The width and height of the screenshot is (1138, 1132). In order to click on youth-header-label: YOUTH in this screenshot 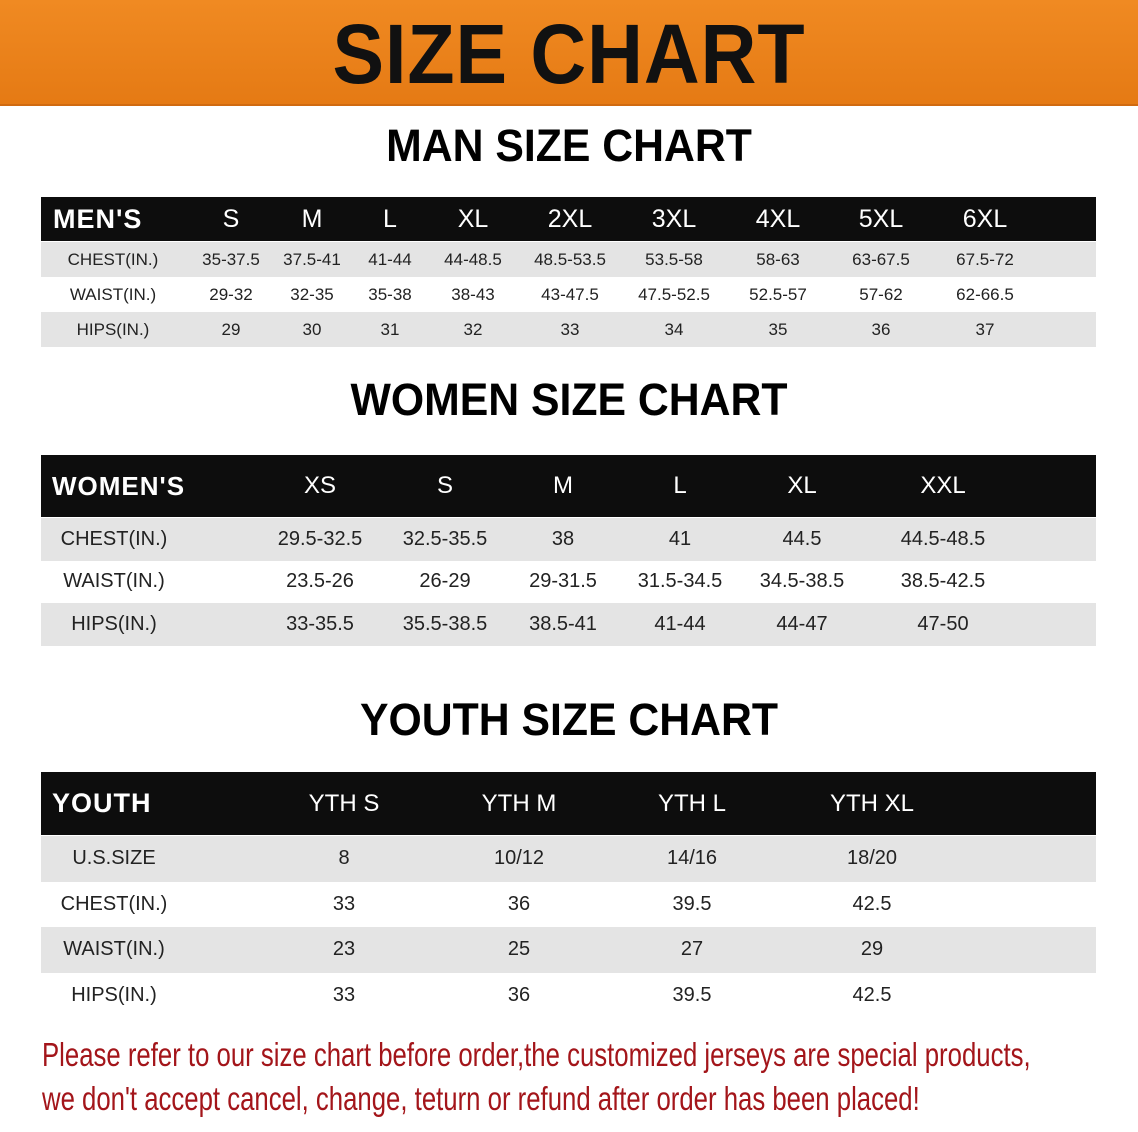, I will do `click(102, 803)`.